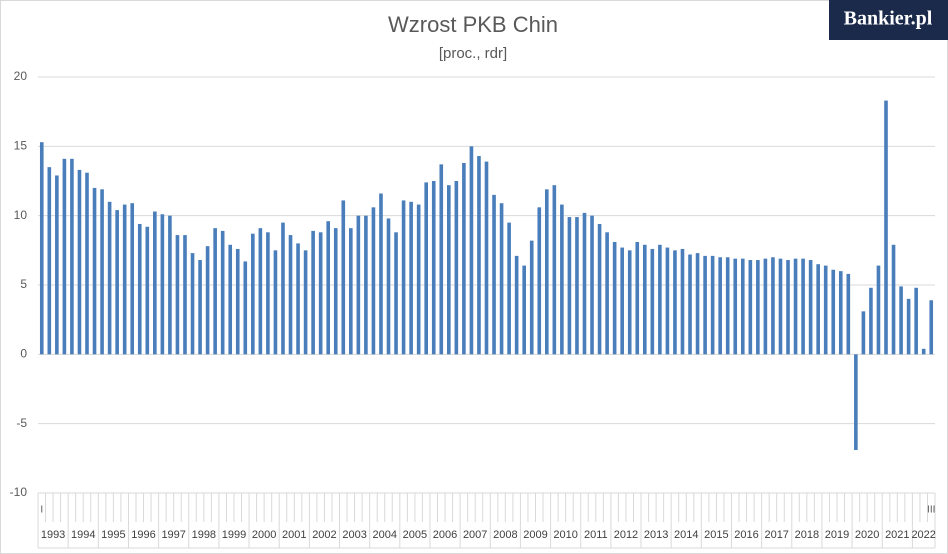 The width and height of the screenshot is (948, 554). What do you see at coordinates (23, 354) in the screenshot?
I see `y-tick-label: 0` at bounding box center [23, 354].